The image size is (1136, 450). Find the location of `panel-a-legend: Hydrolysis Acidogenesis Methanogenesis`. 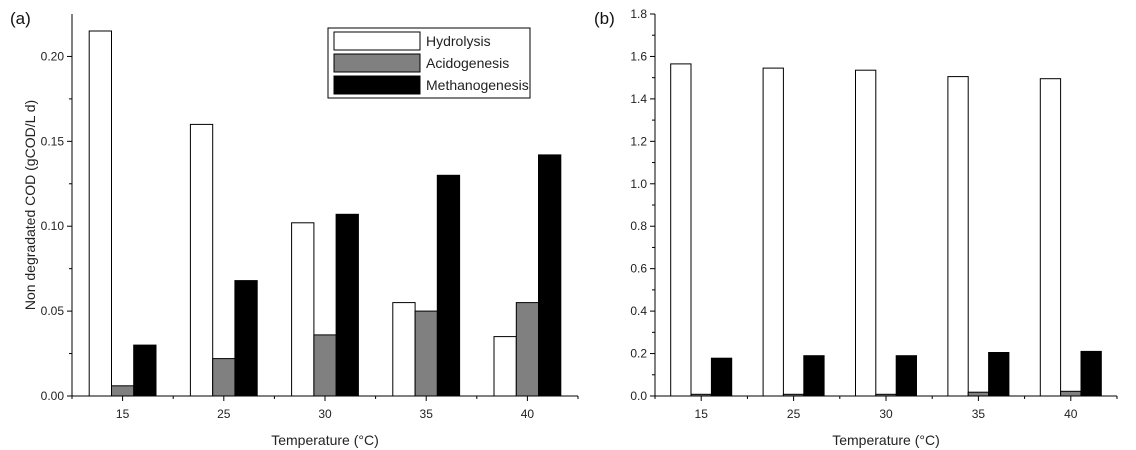

panel-a-legend: Hydrolysis Acidogenesis Methanogenesis is located at coordinates (429, 63).